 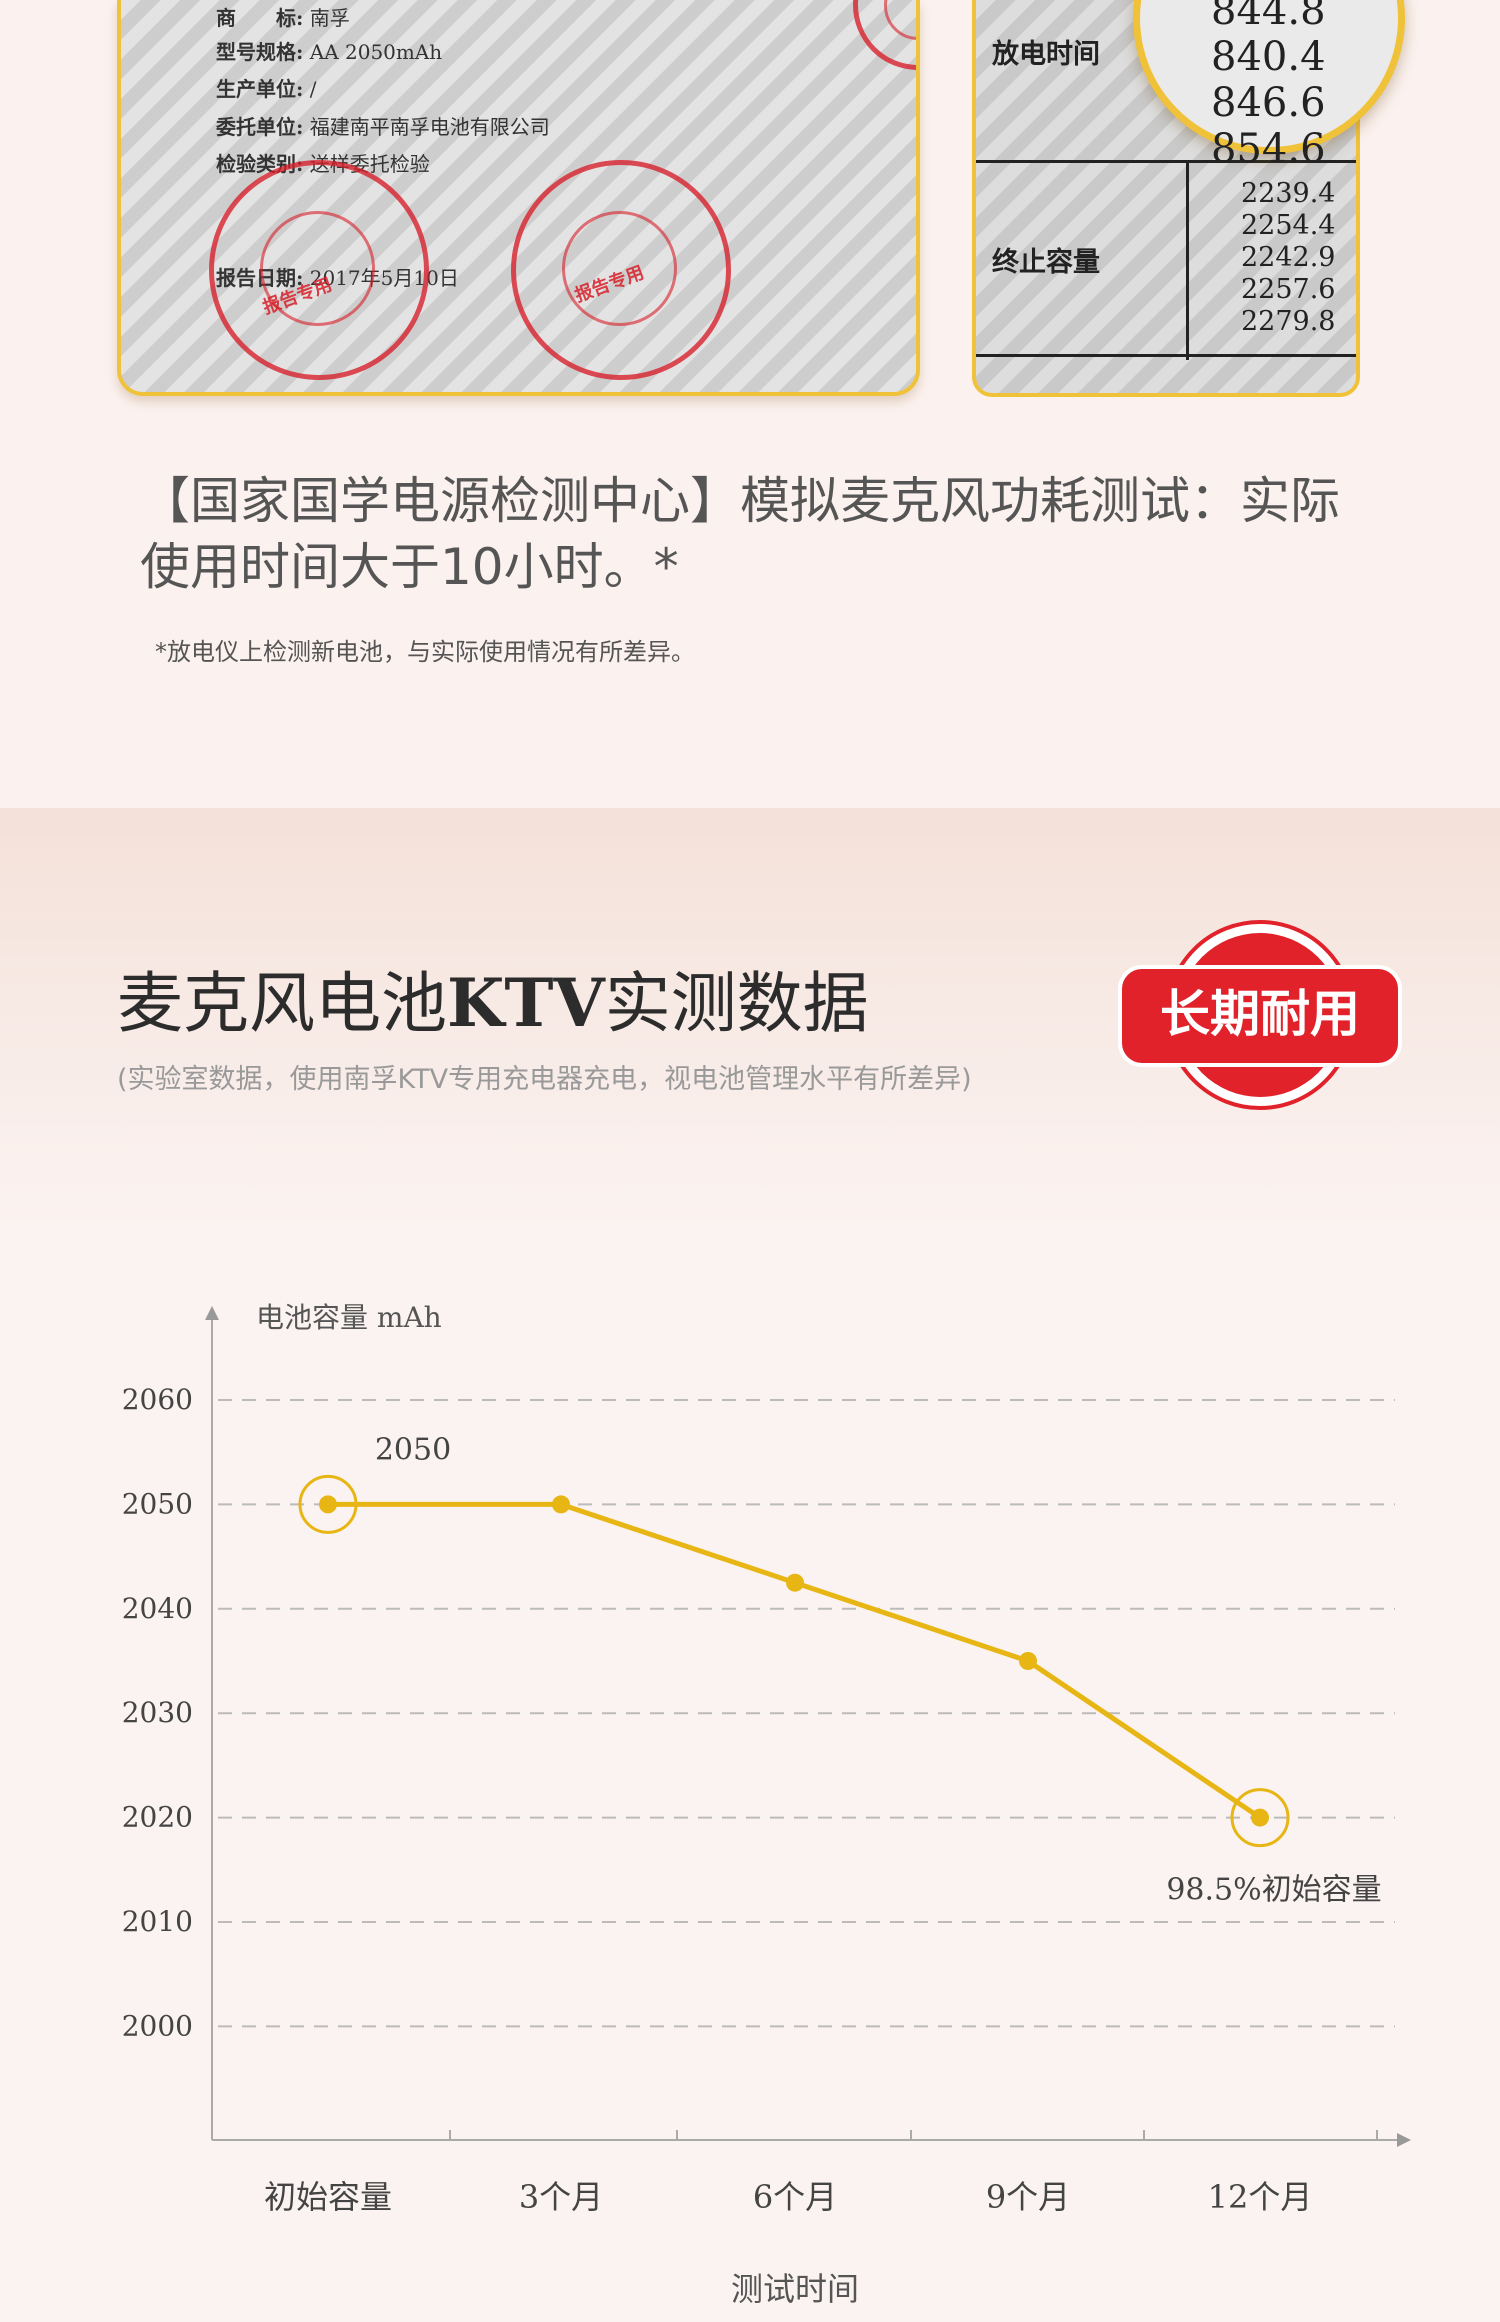 What do you see at coordinates (795, 2197) in the screenshot?
I see `x-tick-label: 6个月` at bounding box center [795, 2197].